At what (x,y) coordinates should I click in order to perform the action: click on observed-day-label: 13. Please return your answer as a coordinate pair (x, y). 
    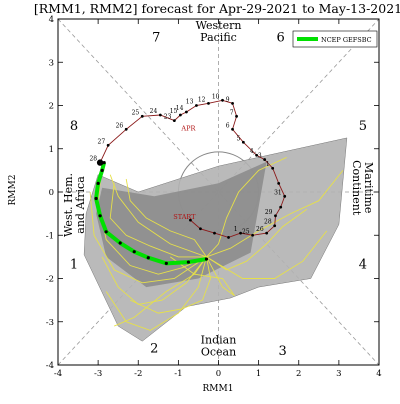
    Looking at the image, I should click on (190, 102).